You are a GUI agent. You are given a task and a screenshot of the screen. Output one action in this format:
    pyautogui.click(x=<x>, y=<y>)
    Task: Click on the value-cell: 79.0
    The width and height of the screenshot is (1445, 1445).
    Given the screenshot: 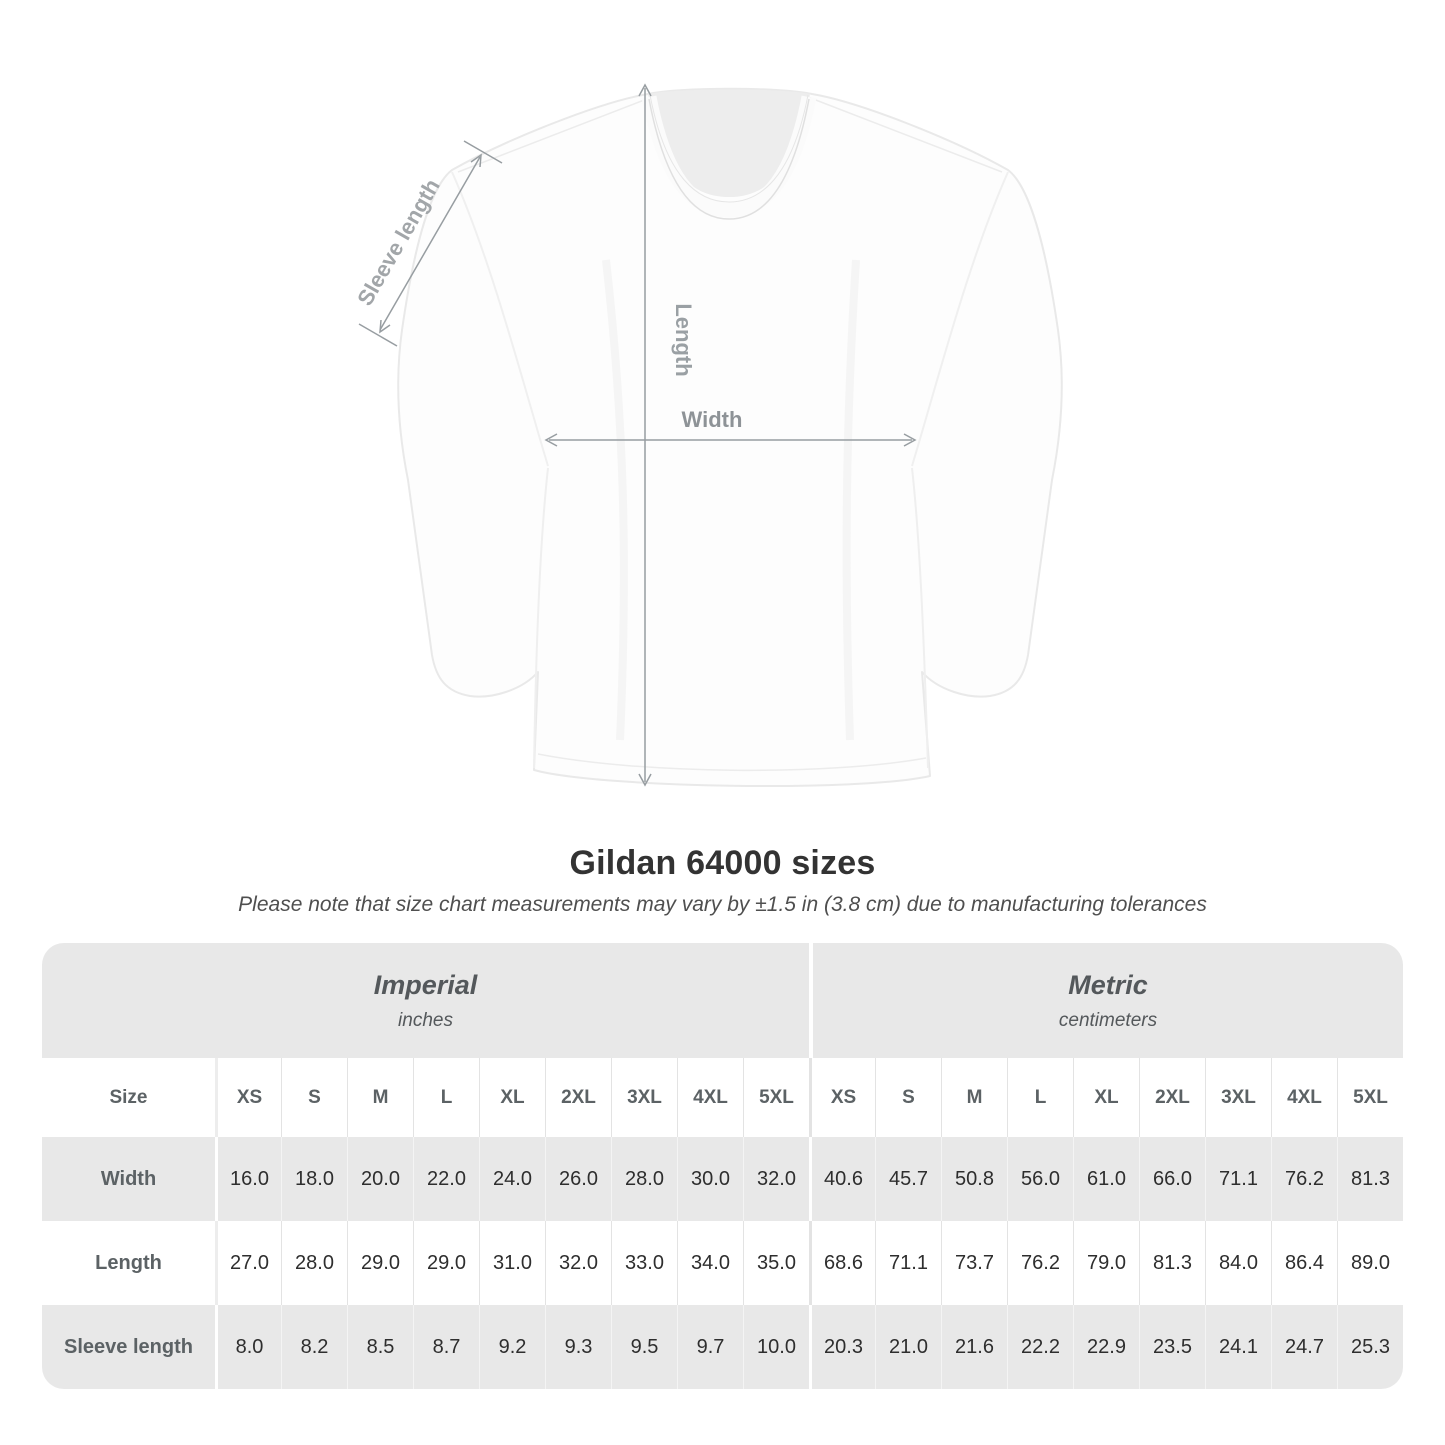 What is the action you would take?
    pyautogui.click(x=1106, y=1263)
    